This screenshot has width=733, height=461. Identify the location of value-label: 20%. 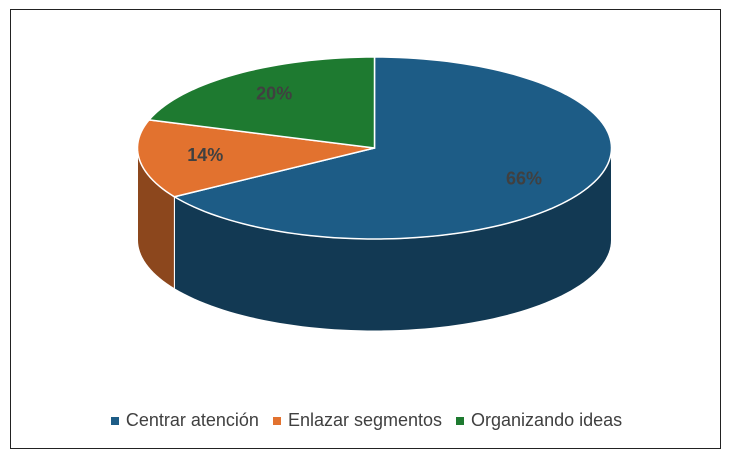
(274, 94).